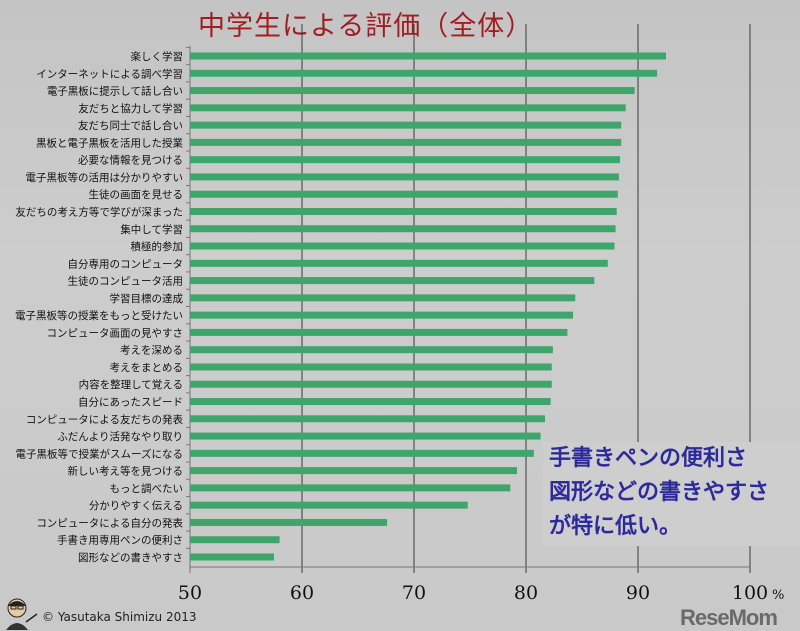 The width and height of the screenshot is (800, 631). I want to click on category-label: 電子黒板に提示して話し合い, so click(115, 91).